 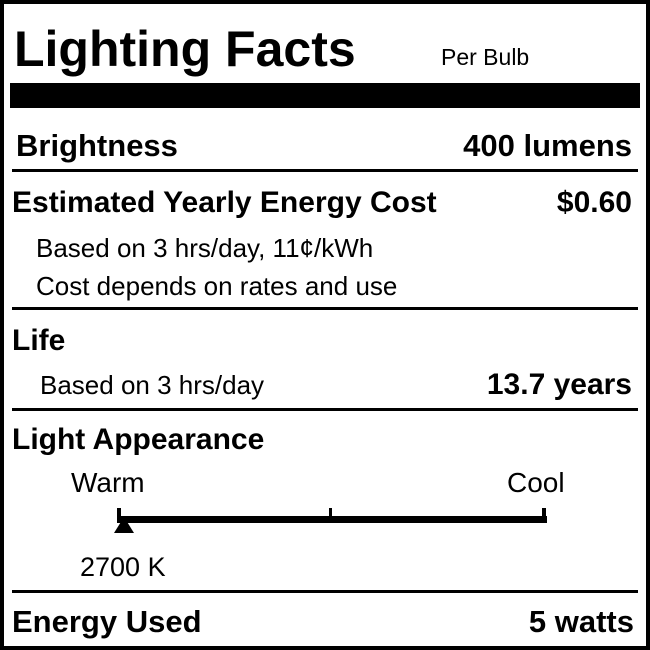 What do you see at coordinates (594, 202) in the screenshot?
I see `energy-cost-value: $0.60` at bounding box center [594, 202].